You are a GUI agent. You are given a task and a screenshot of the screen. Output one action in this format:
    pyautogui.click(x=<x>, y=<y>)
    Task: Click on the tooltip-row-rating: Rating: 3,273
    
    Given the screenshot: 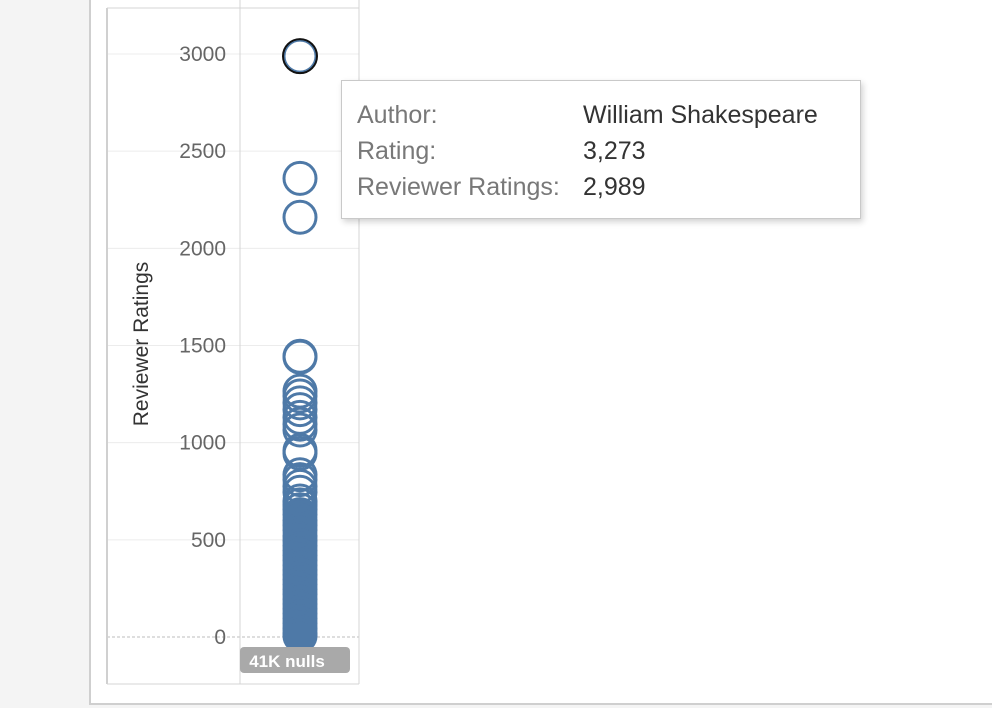 What is the action you would take?
    pyautogui.click(x=608, y=151)
    